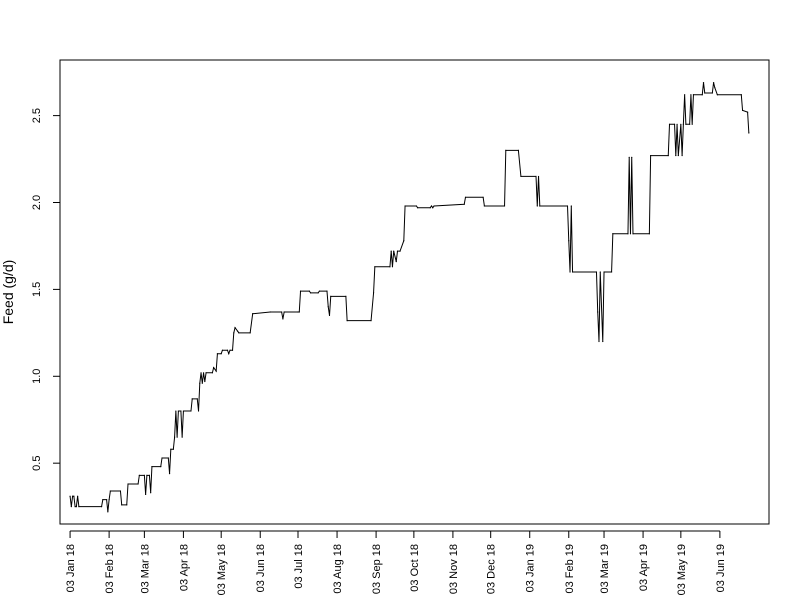  What do you see at coordinates (184, 567) in the screenshot?
I see `x-tick-label: 03 Apr 18` at bounding box center [184, 567].